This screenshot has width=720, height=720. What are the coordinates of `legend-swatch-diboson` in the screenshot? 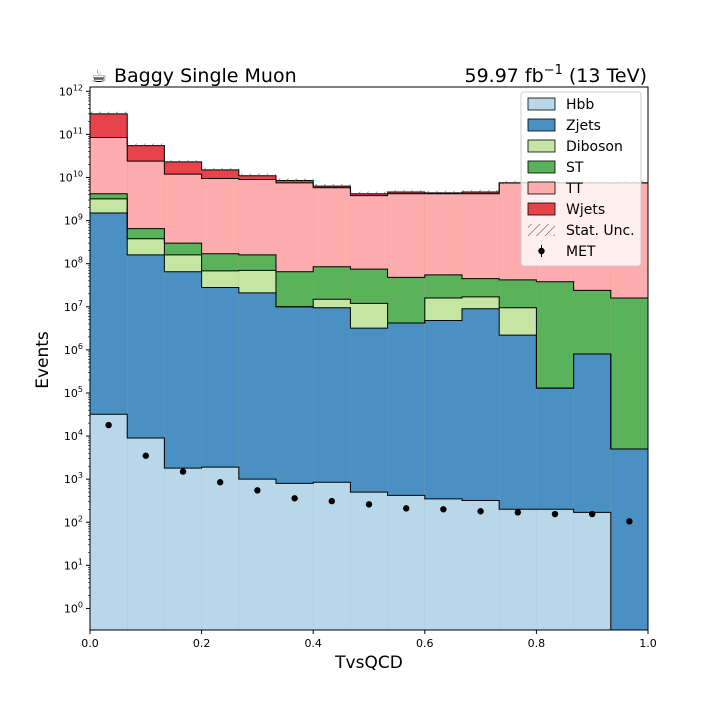 It's located at (541, 146).